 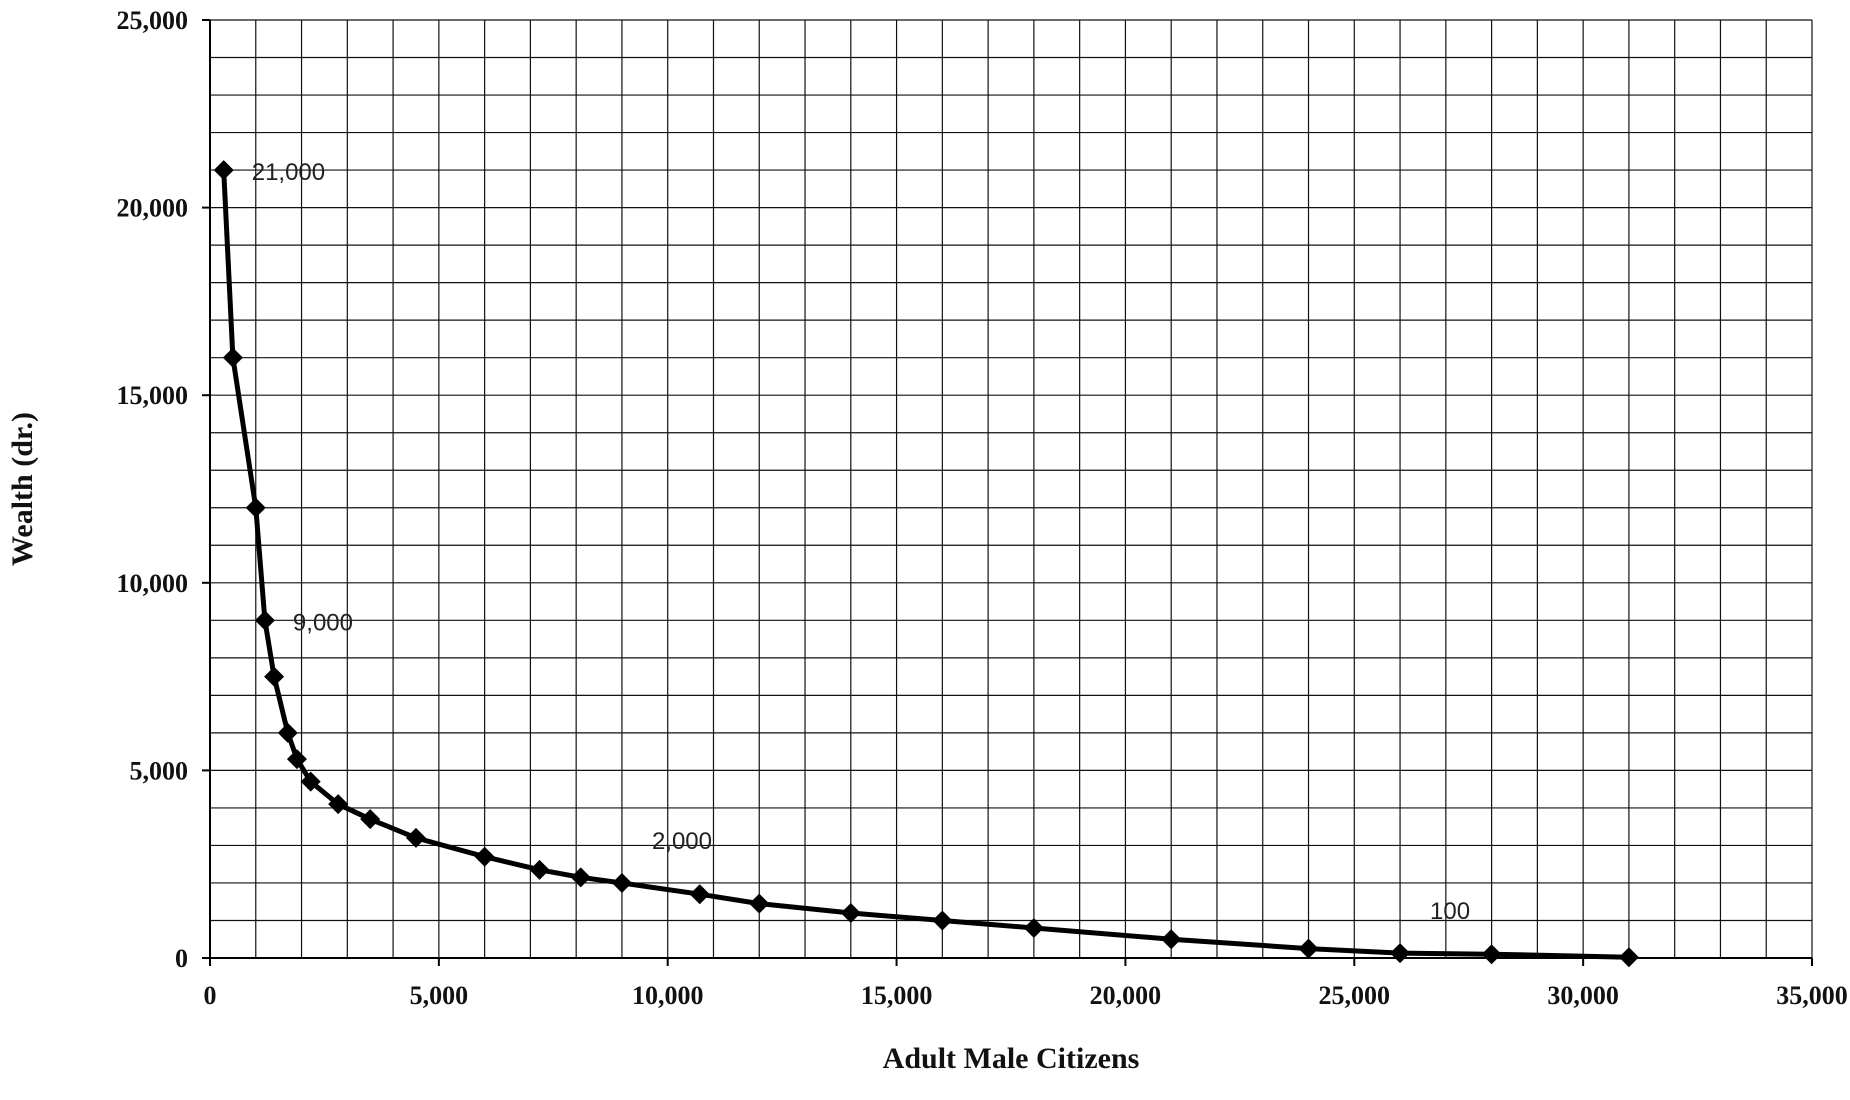 What do you see at coordinates (1450, 911) in the screenshot?
I see `data-label: 100` at bounding box center [1450, 911].